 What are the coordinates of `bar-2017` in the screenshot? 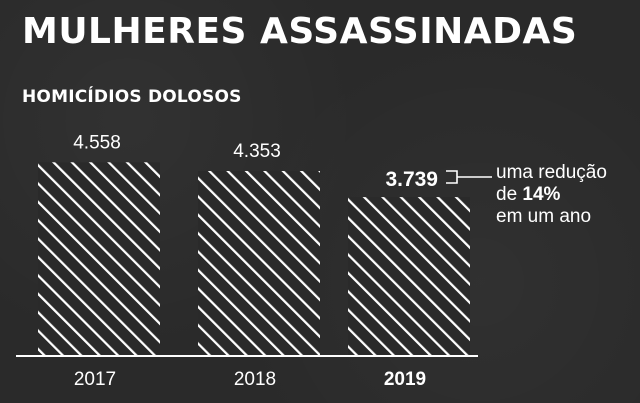 It's located at (99, 259).